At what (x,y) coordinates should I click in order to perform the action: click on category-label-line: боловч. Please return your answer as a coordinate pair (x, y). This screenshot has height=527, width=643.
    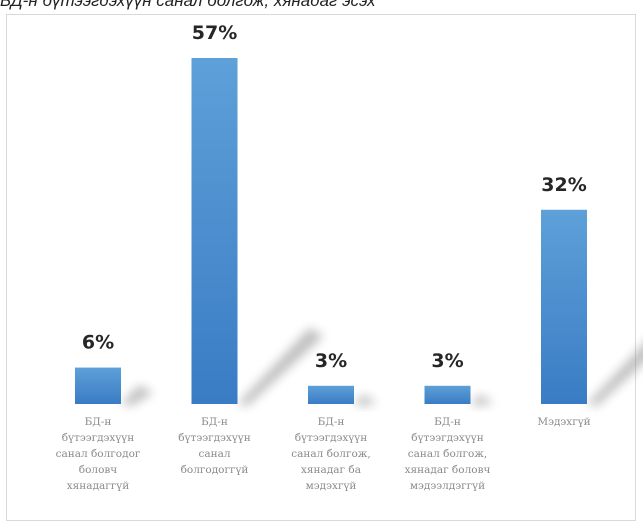
    Looking at the image, I should click on (98, 470).